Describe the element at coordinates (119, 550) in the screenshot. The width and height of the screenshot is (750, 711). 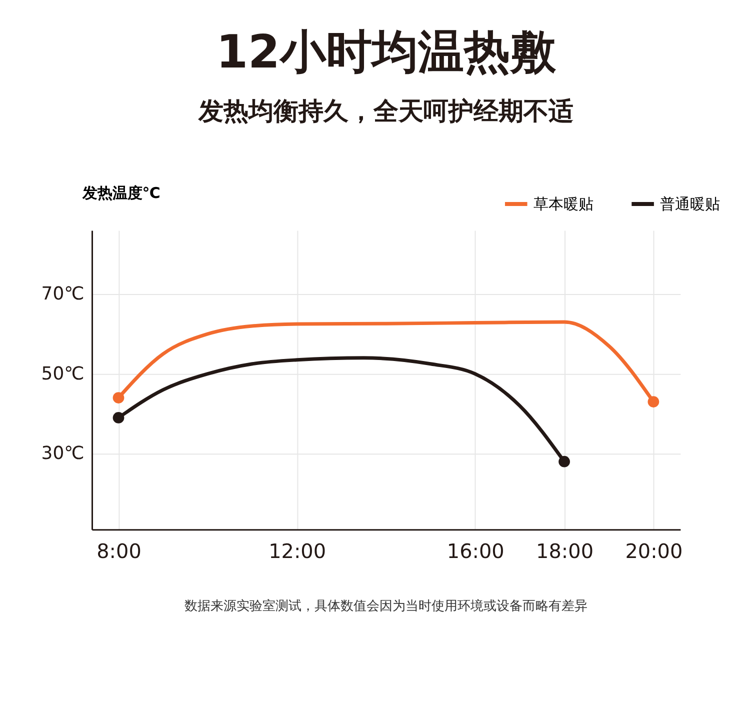
I see `x-tick-label: 8:00` at that location.